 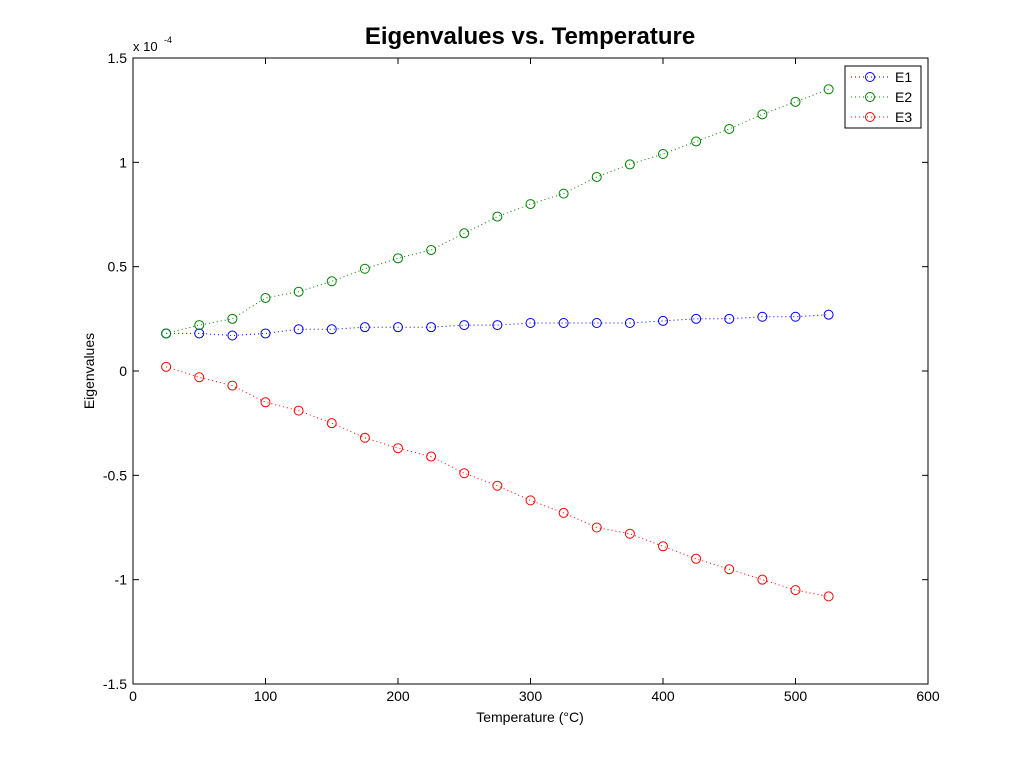 What do you see at coordinates (121, 580) in the screenshot?
I see `y-tick-label: -1` at bounding box center [121, 580].